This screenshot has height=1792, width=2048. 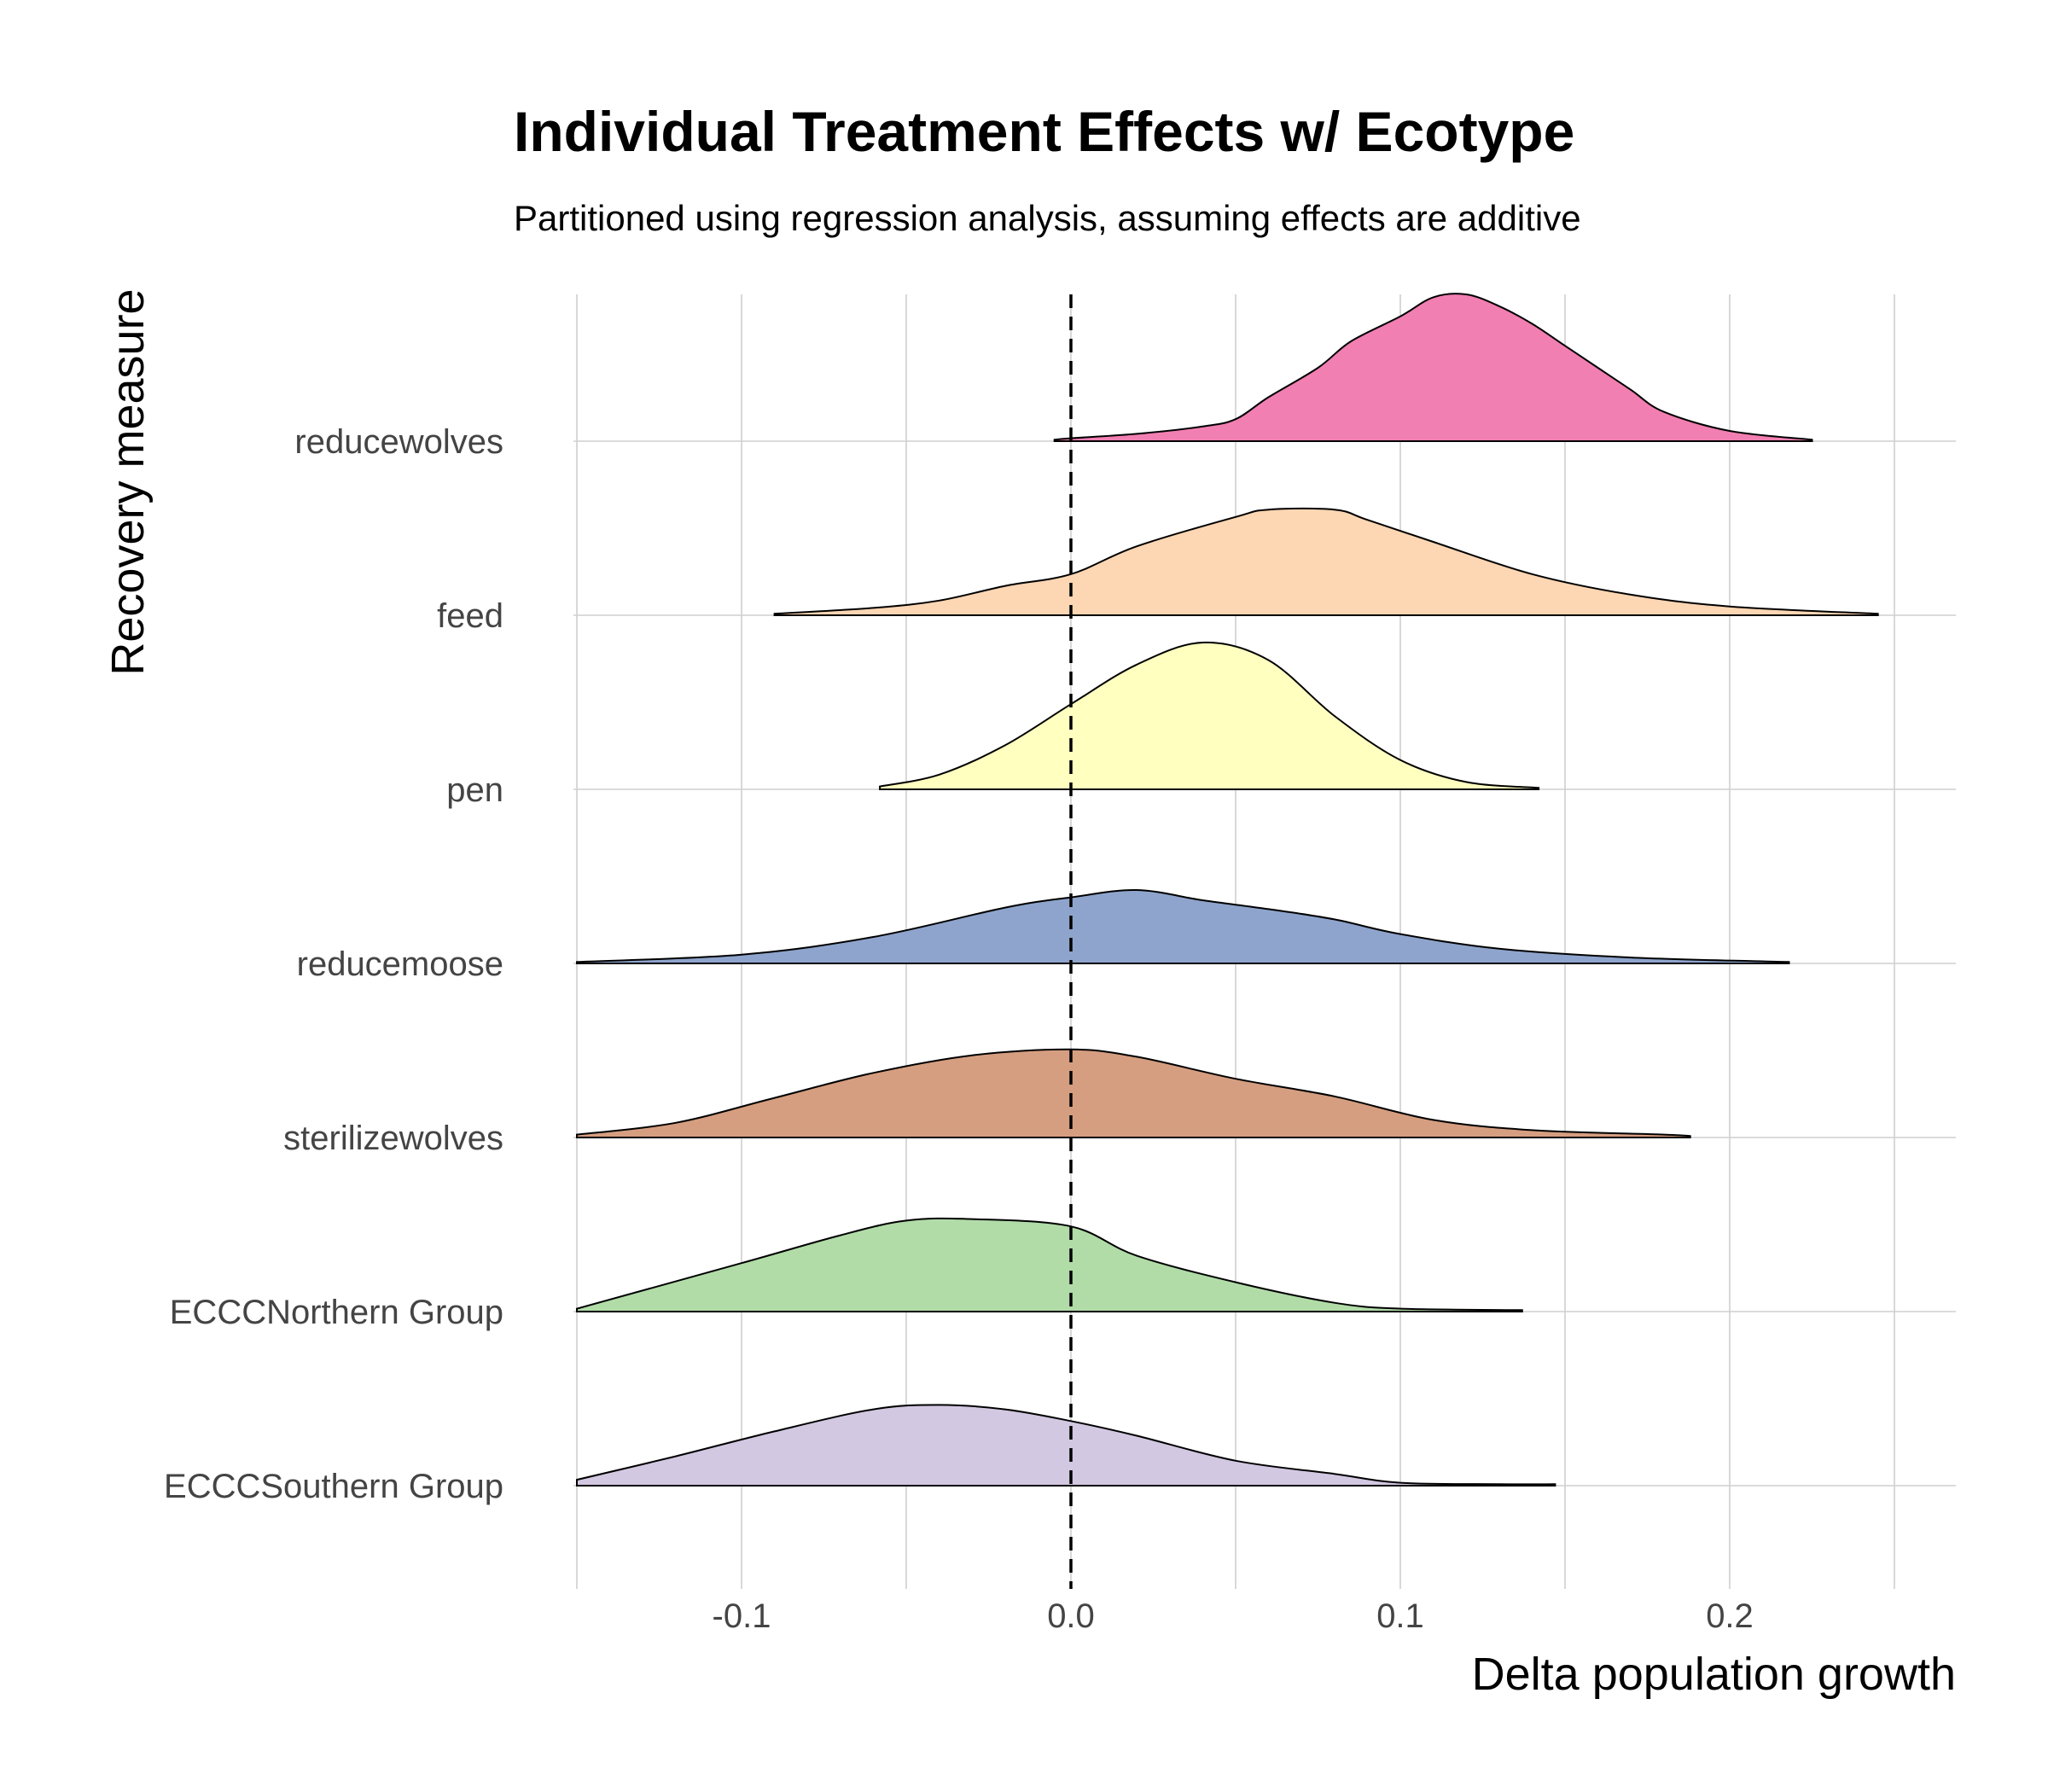 I want to click on x-axis-title: Delta population growth, so click(x=1714, y=1674).